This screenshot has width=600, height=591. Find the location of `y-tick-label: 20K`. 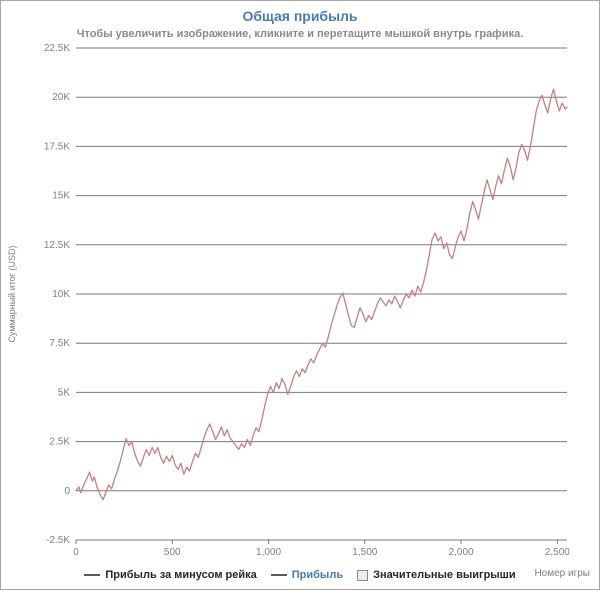

y-tick-label: 20K is located at coordinates (61, 97).